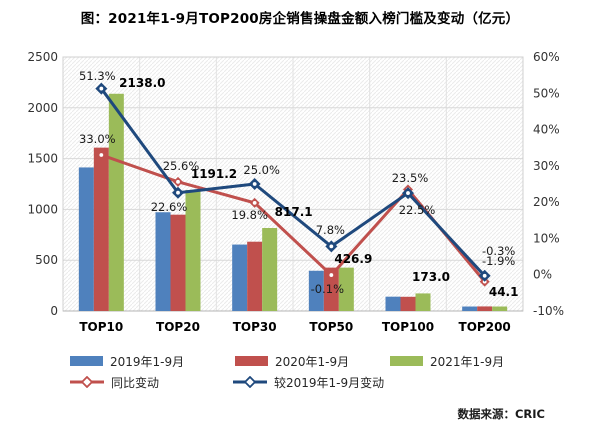 This screenshot has height=441, width=600. What do you see at coordinates (329, 382) in the screenshot?
I see `legend-label: 较2019年1-9月变动` at bounding box center [329, 382].